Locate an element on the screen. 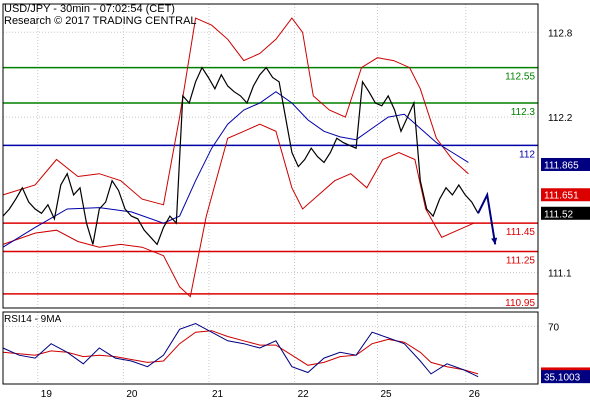 This screenshot has width=590, height=400. x-tick-label-0: 19 is located at coordinates (47, 394).